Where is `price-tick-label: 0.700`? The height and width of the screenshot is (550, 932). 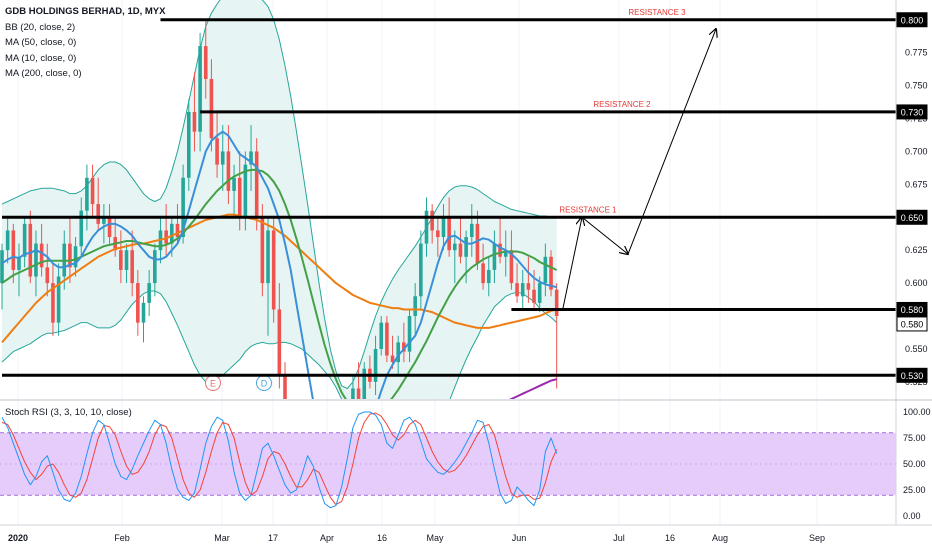
price-tick-label: 0.700 is located at coordinates (916, 151).